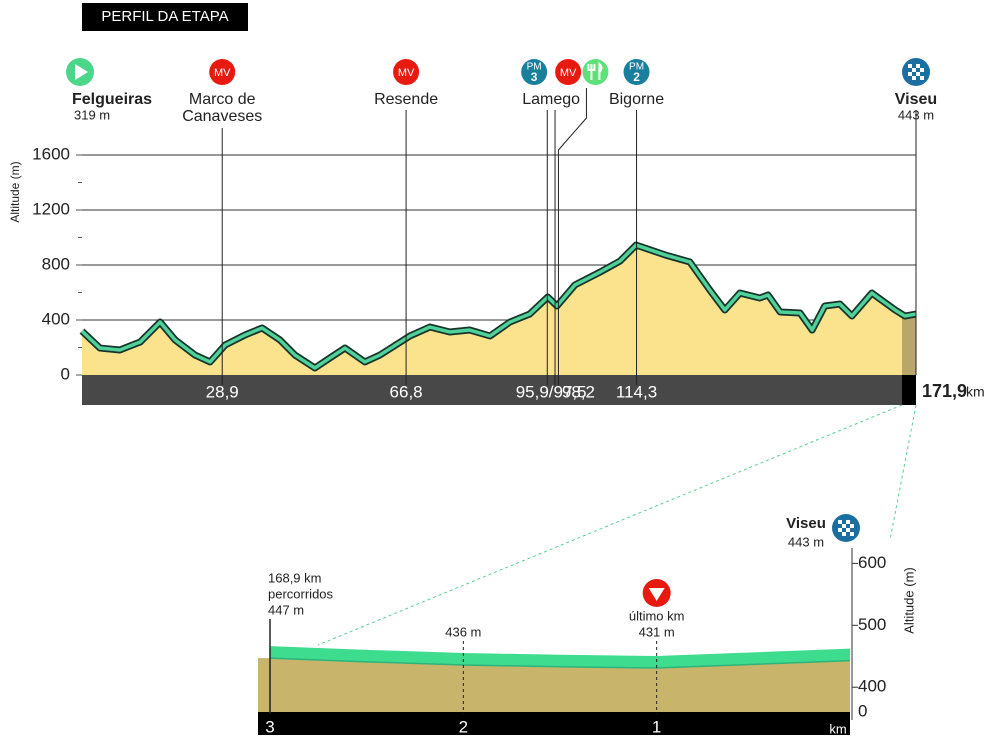  What do you see at coordinates (499, 390) in the screenshot?
I see `distance-band` at bounding box center [499, 390].